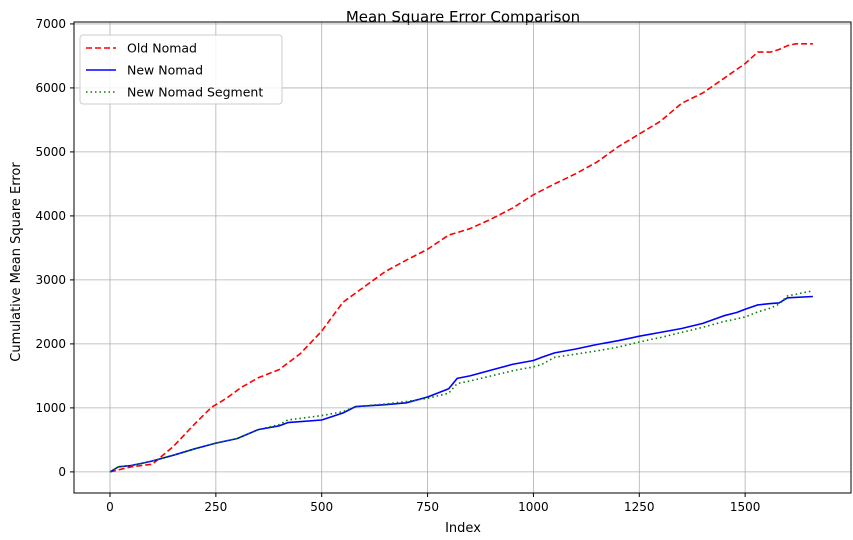  I want to click on x-axis-label: Index, so click(463, 528).